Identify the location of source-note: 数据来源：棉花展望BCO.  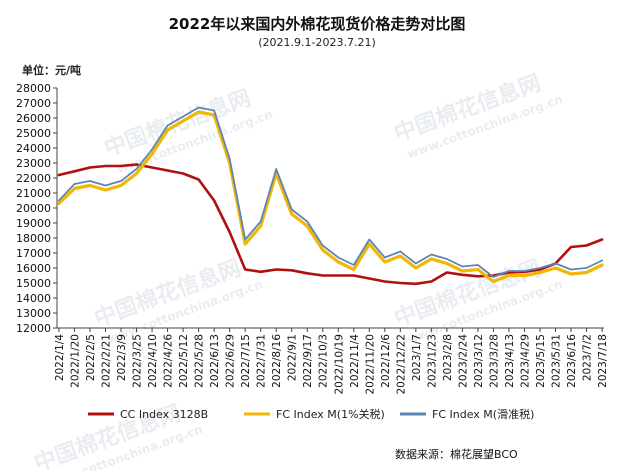
(456, 454).